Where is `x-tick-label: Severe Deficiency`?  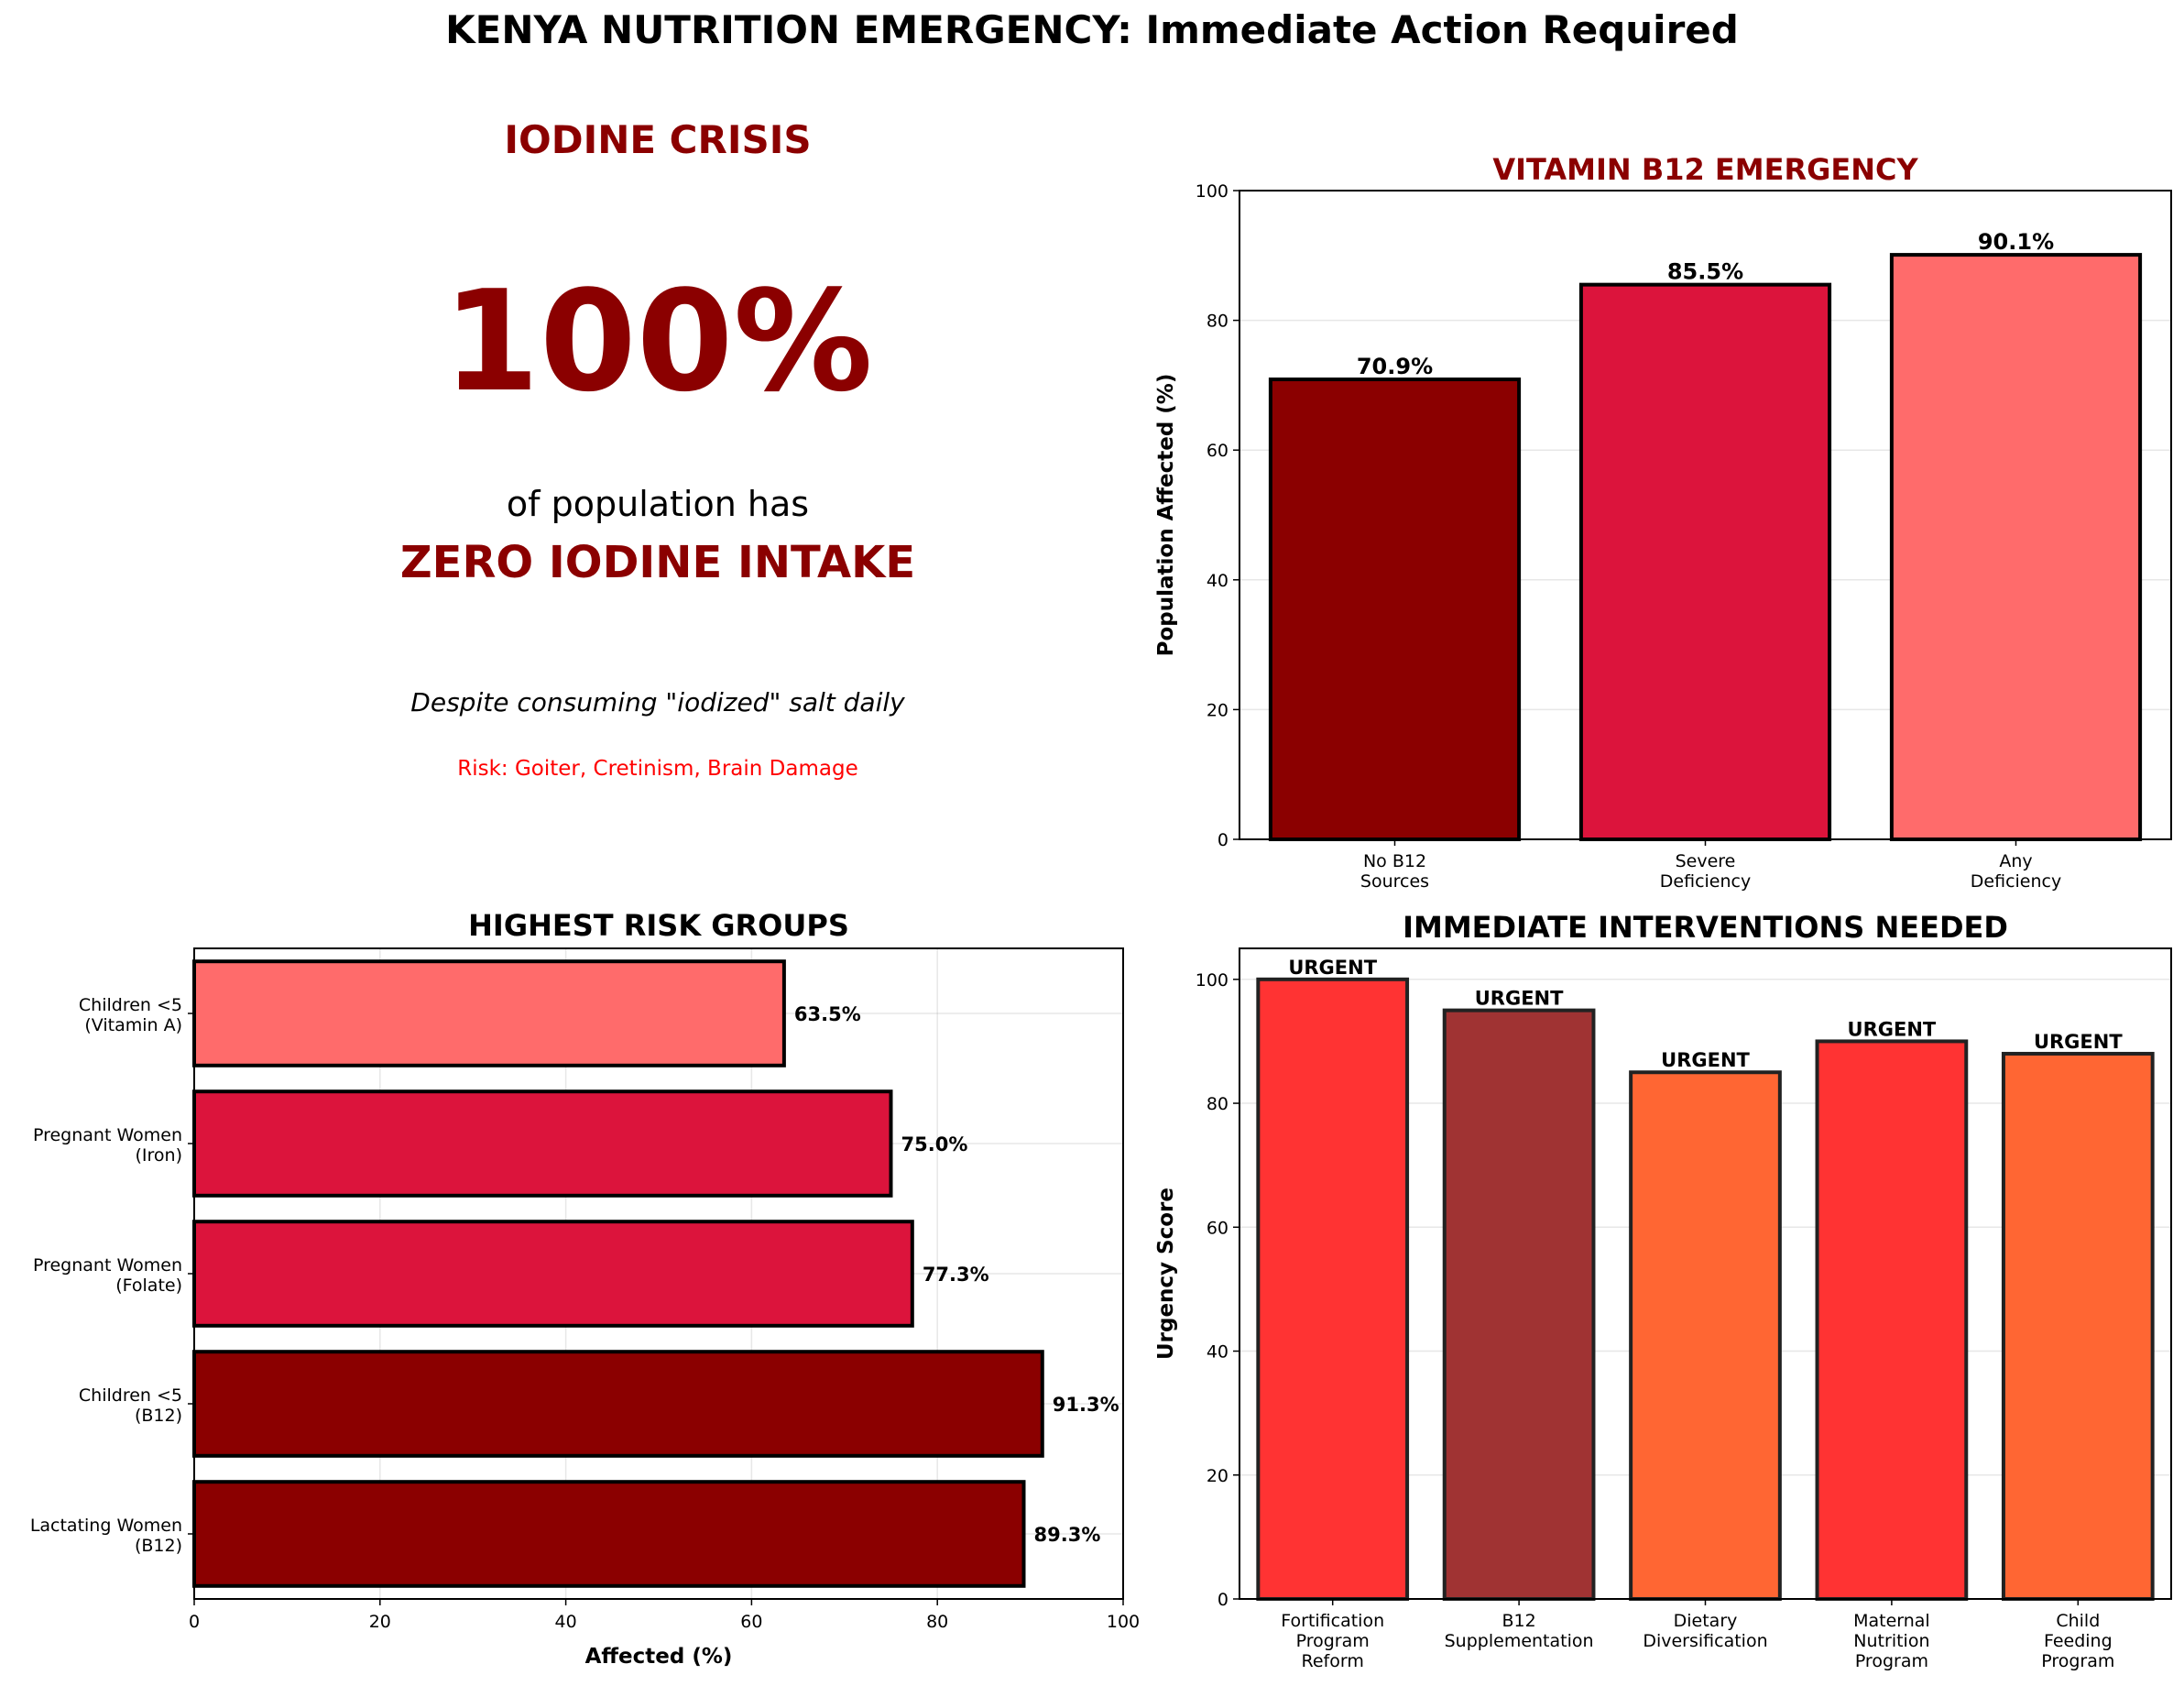
x-tick-label: Severe Deficiency is located at coordinates (1705, 871).